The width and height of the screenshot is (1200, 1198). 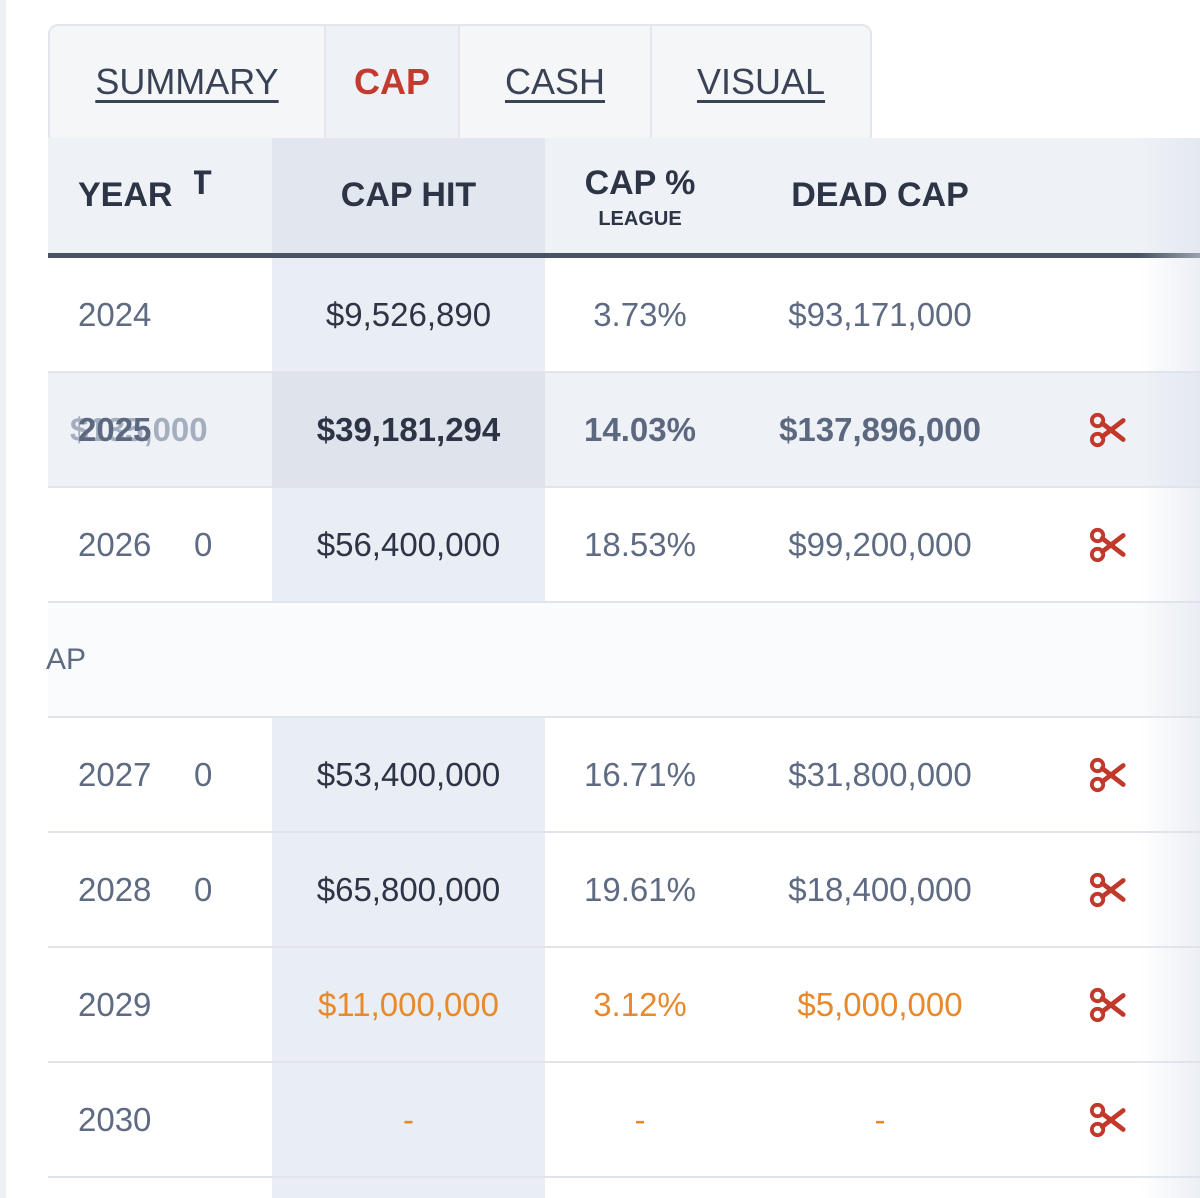 What do you see at coordinates (115, 314) in the screenshot?
I see `row-year: 2024` at bounding box center [115, 314].